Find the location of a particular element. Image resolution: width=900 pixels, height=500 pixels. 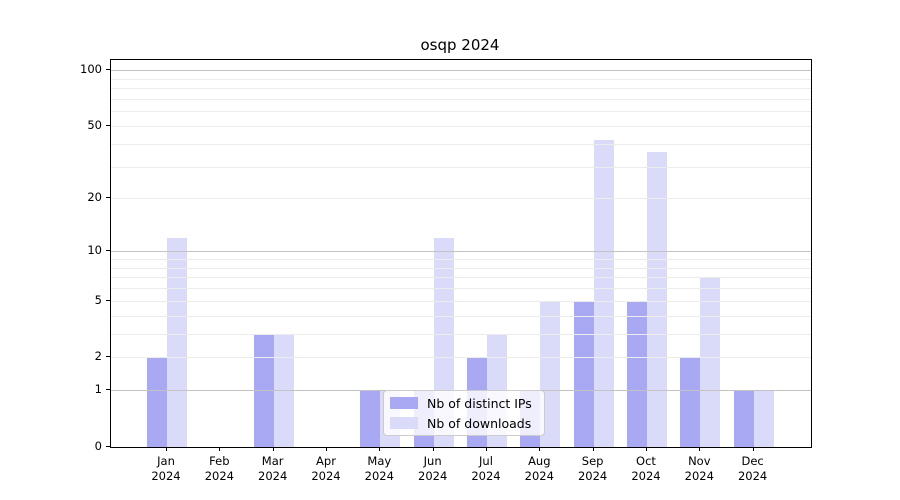

legend-label-downloads: Nb of downloads is located at coordinates (479, 423).